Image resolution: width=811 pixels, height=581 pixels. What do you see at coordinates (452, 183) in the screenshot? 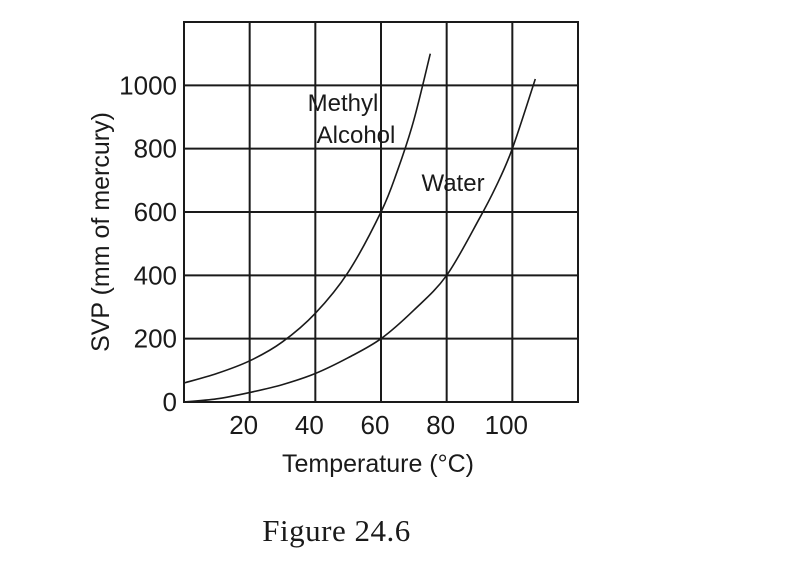
I see `water-label: Water` at bounding box center [452, 183].